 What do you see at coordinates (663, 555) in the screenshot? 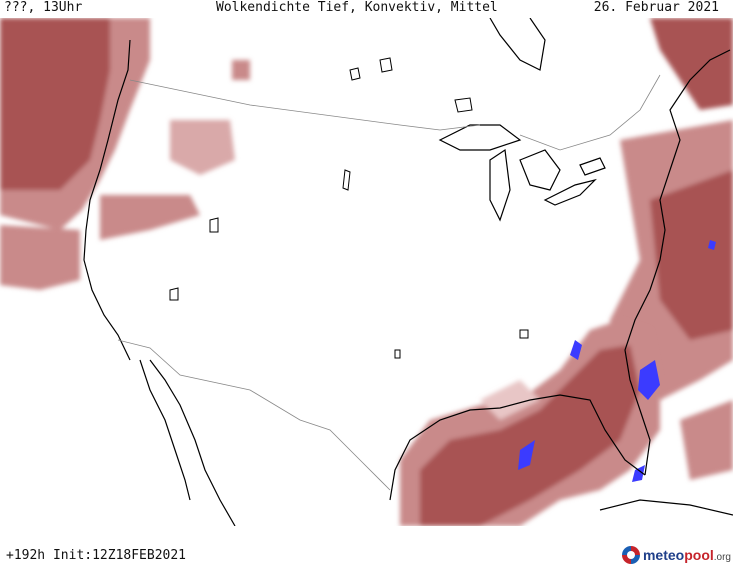
I see `logo-part1: meteo` at bounding box center [663, 555].